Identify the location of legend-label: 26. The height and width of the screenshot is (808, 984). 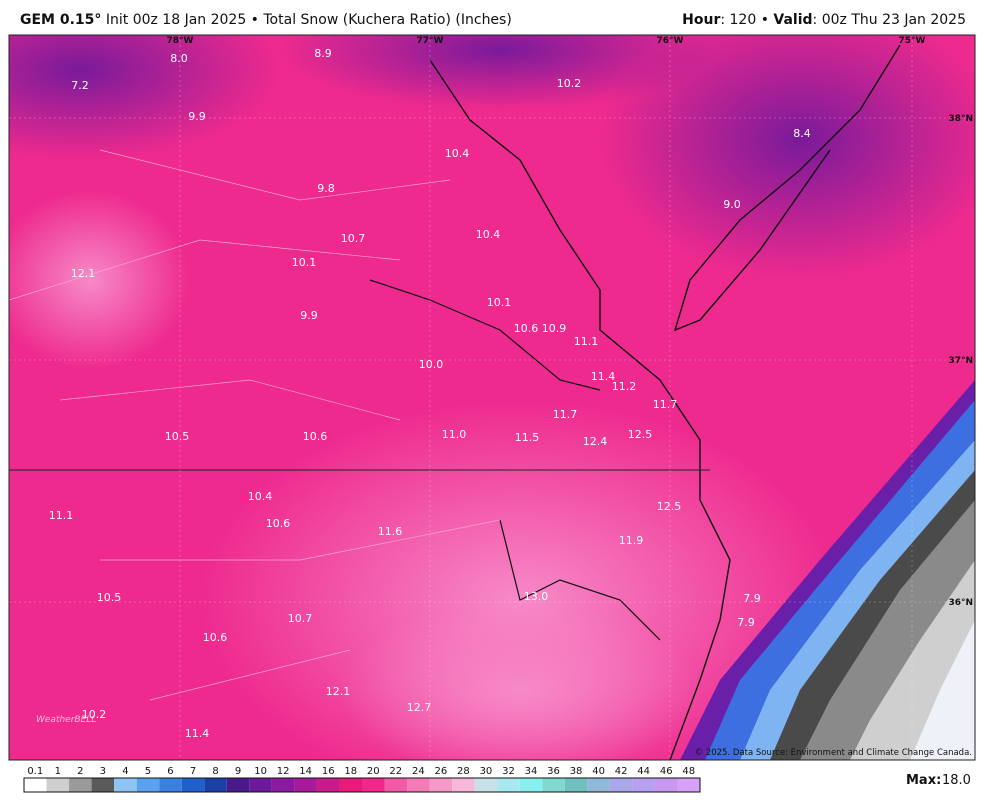
(440, 771).